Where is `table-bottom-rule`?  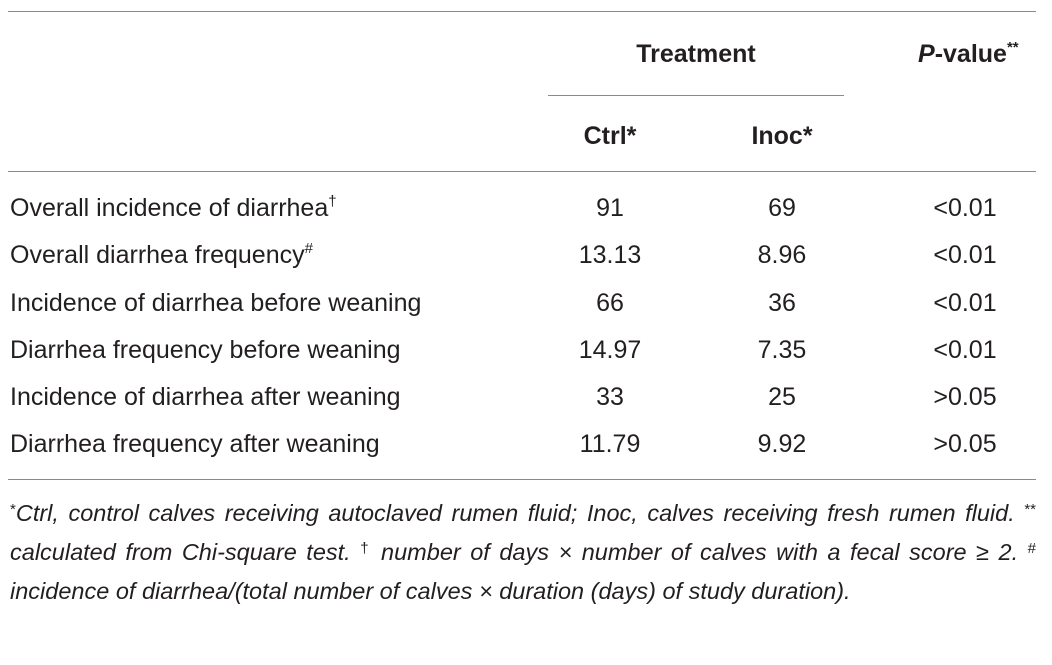
table-bottom-rule is located at coordinates (522, 479).